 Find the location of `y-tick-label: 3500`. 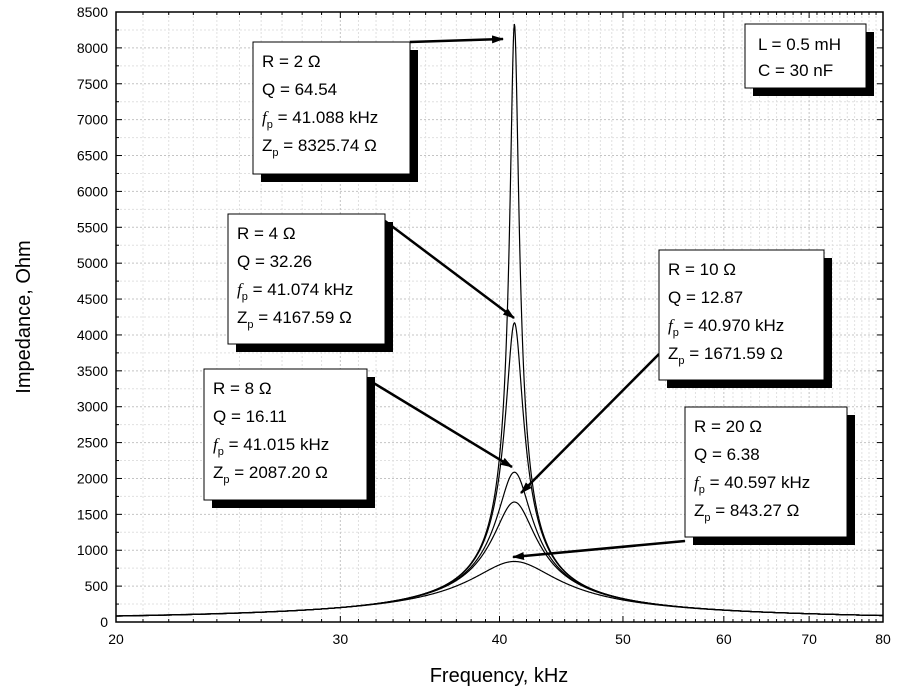

y-tick-label: 3500 is located at coordinates (92, 371).